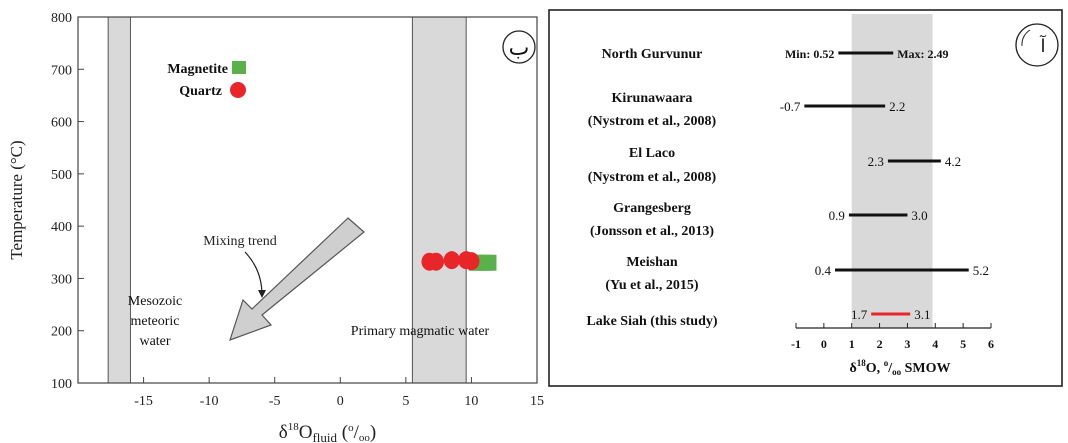  Describe the element at coordinates (796, 344) in the screenshot. I see `x-tick-label: -1` at that location.